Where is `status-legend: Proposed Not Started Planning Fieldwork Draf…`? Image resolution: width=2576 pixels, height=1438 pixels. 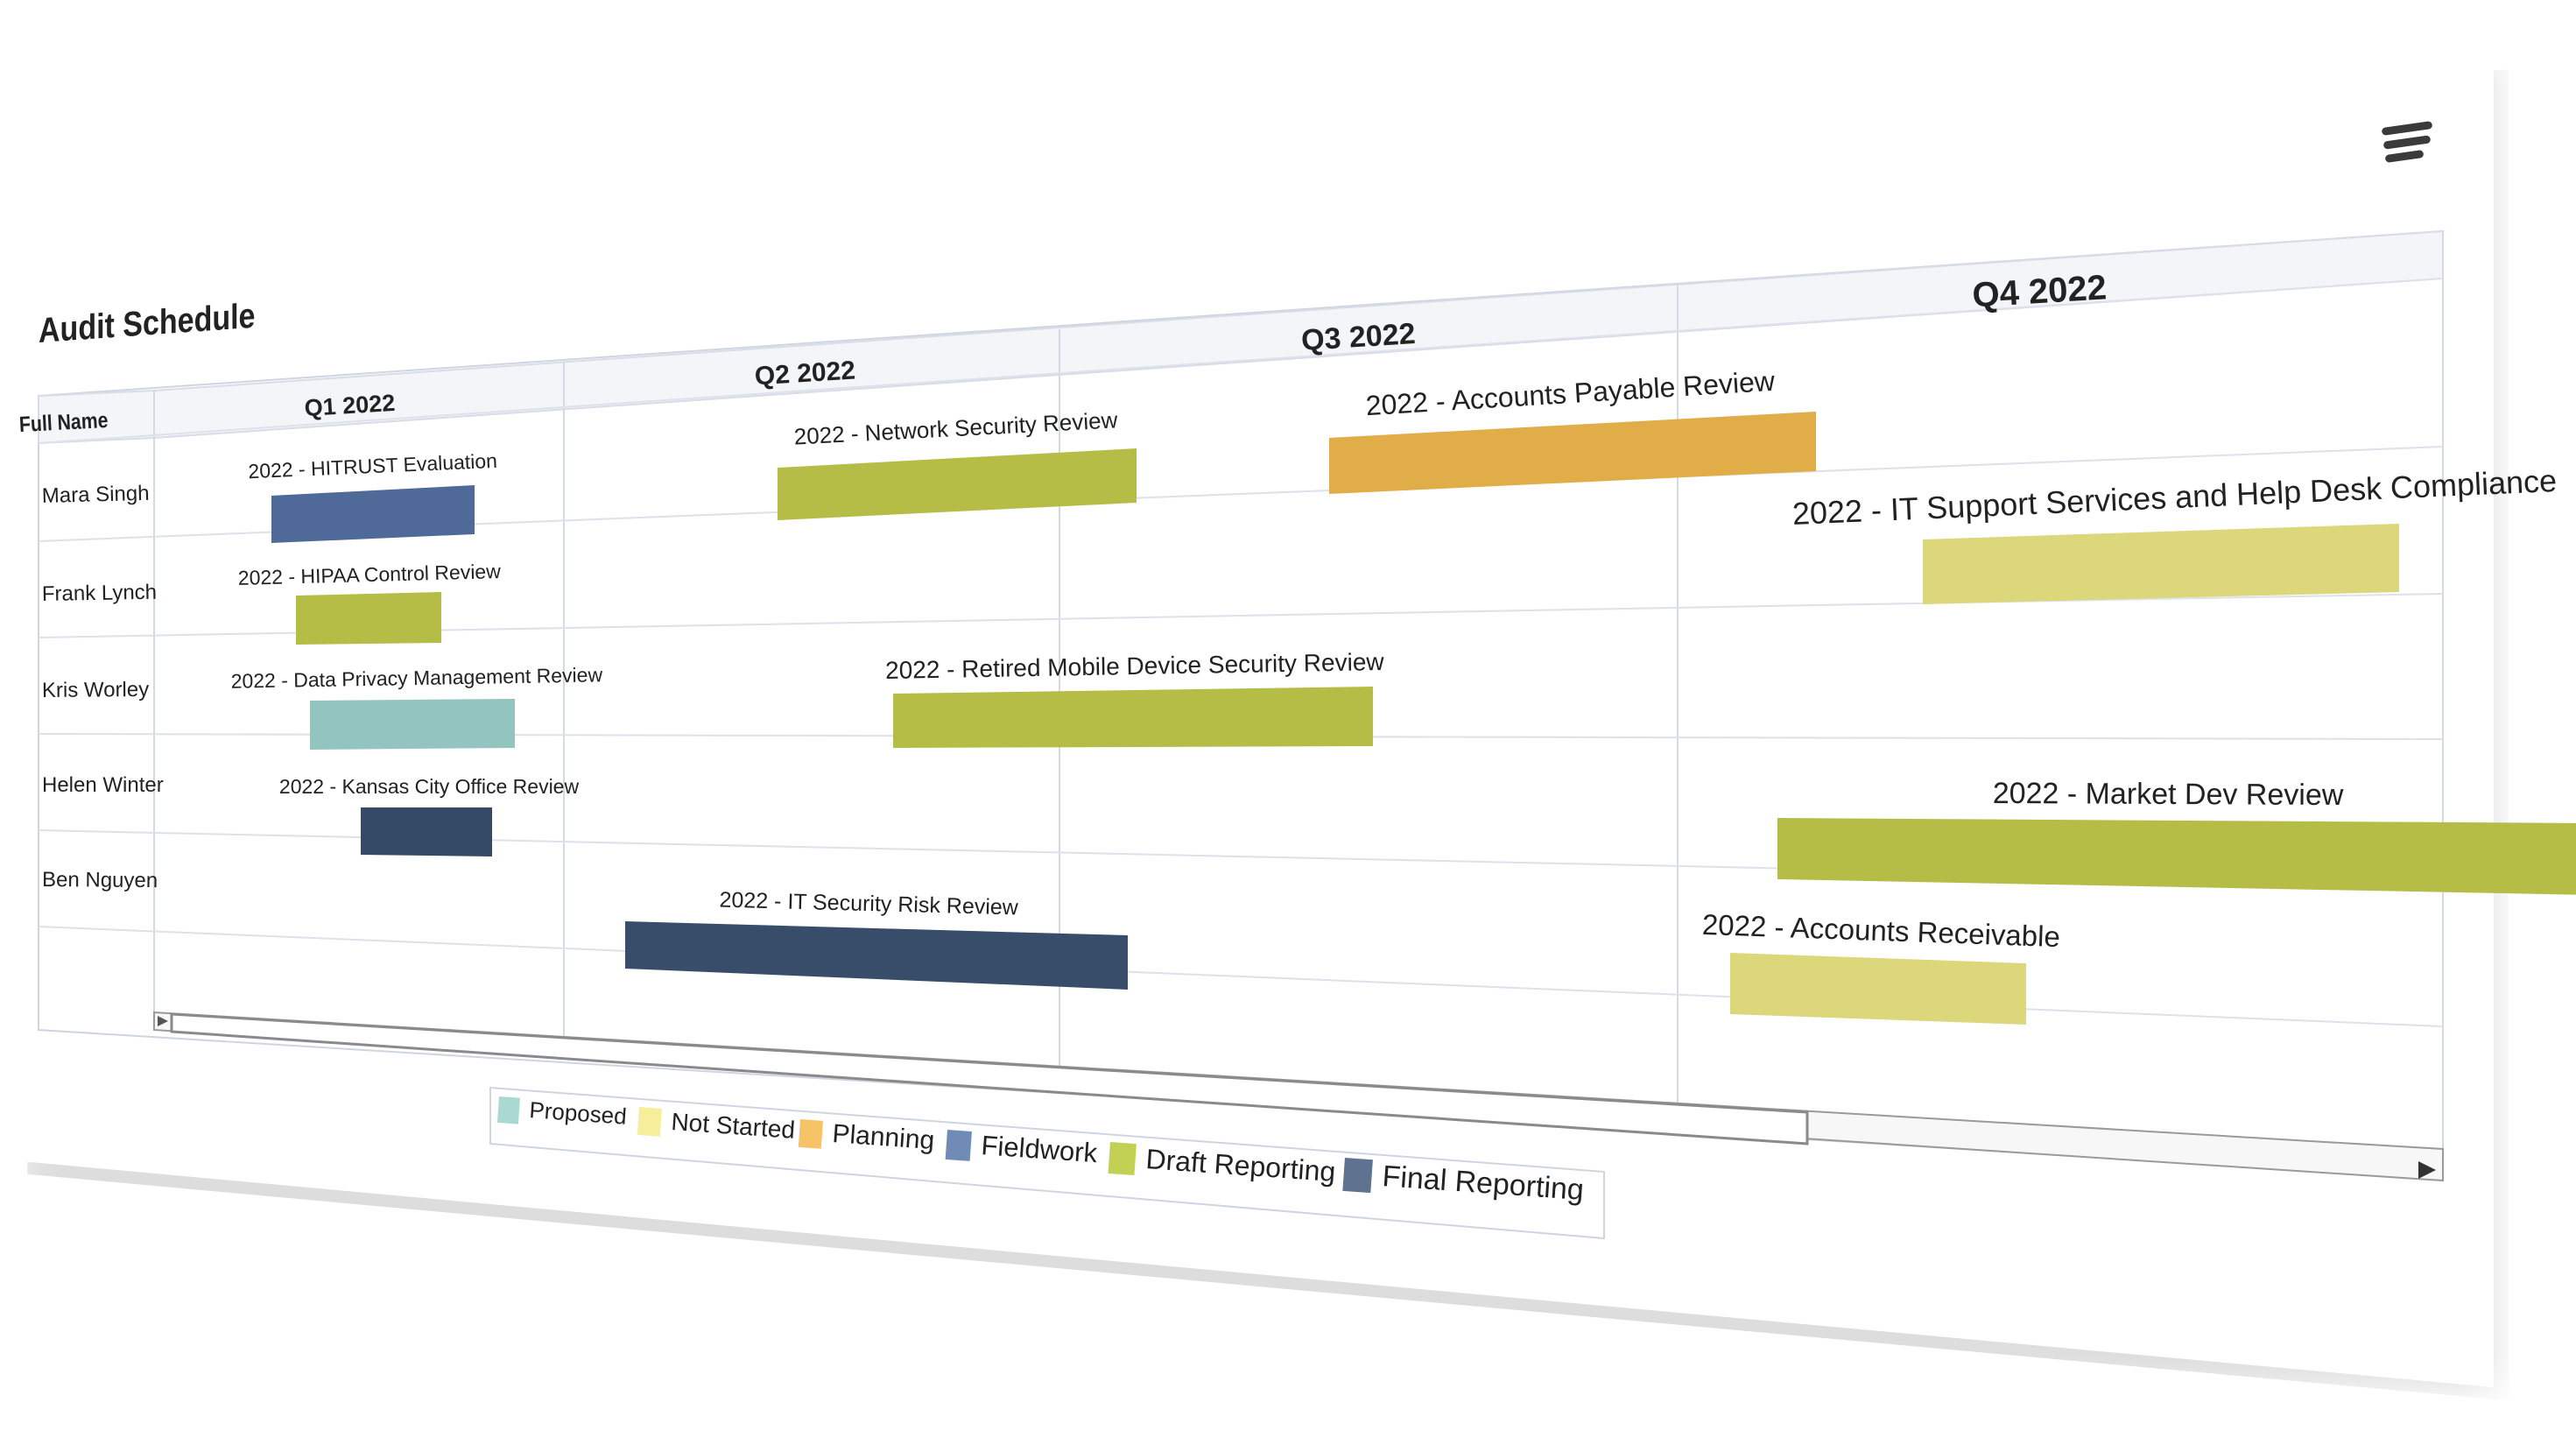
status-legend: Proposed Not Started Planning Fieldwork Draf… is located at coordinates (1047, 1163).